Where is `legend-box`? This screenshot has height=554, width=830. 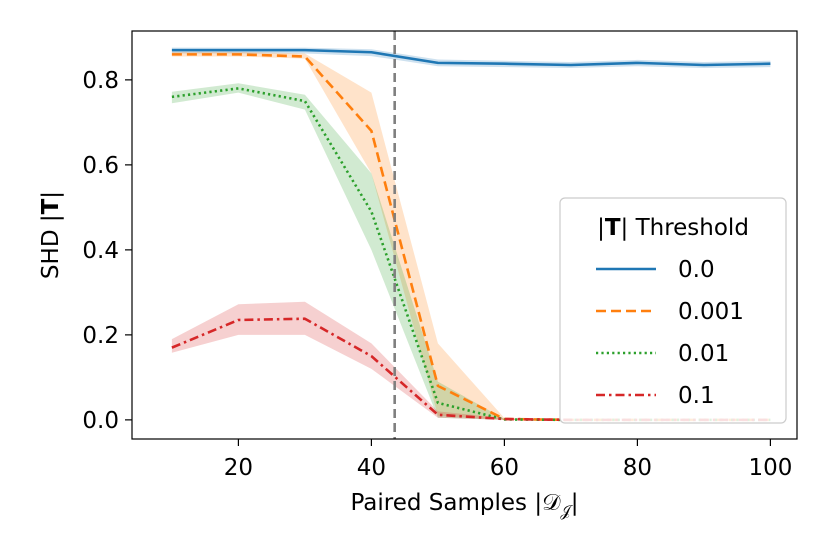
legend-box is located at coordinates (673, 310).